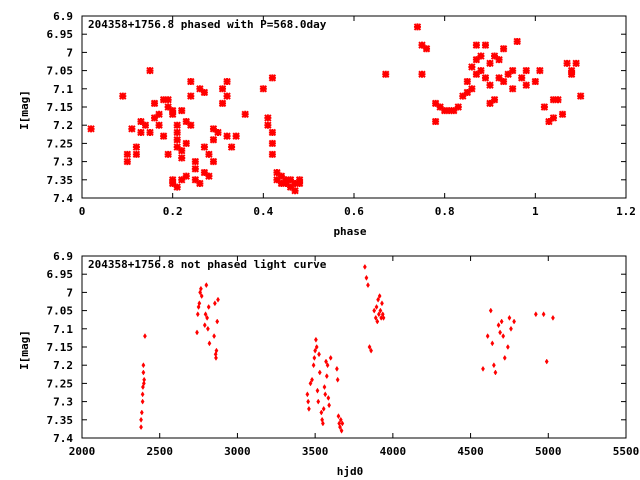 This screenshot has height=480, width=640. I want to click on bottom-y-tick-label: 7.05, so click(60, 311).